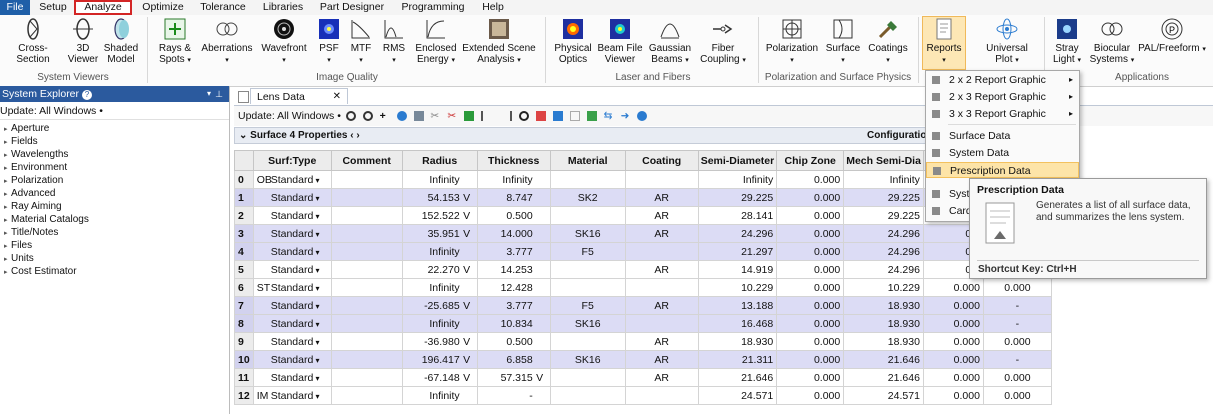 The image size is (1213, 414). Describe the element at coordinates (439, 341) in the screenshot. I see `radius-cell: -36.980 V` at that location.